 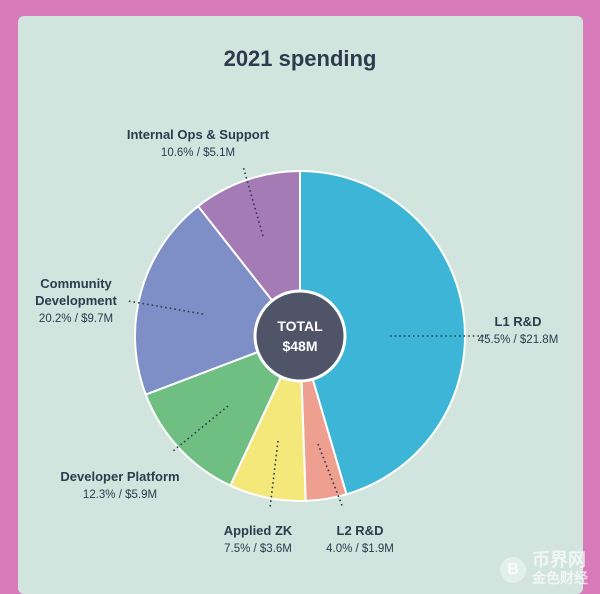 I want to click on slice-label-name: Developer Platform, so click(x=119, y=476).